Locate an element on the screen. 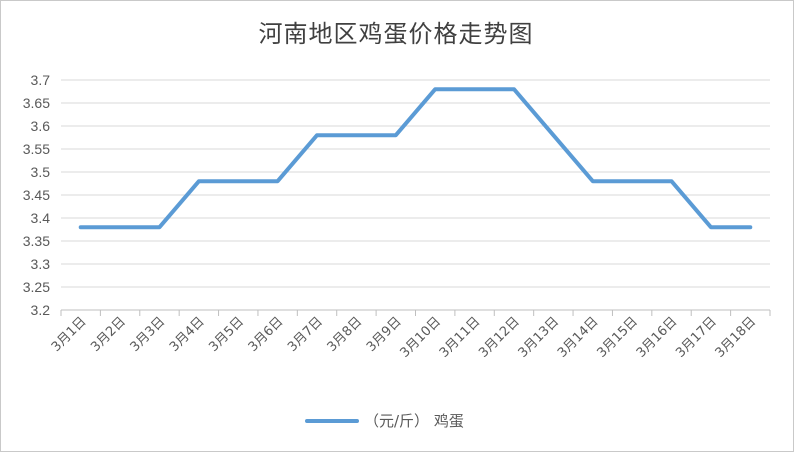 The width and height of the screenshot is (794, 452). y-tick-label: 3.7 is located at coordinates (41, 80).